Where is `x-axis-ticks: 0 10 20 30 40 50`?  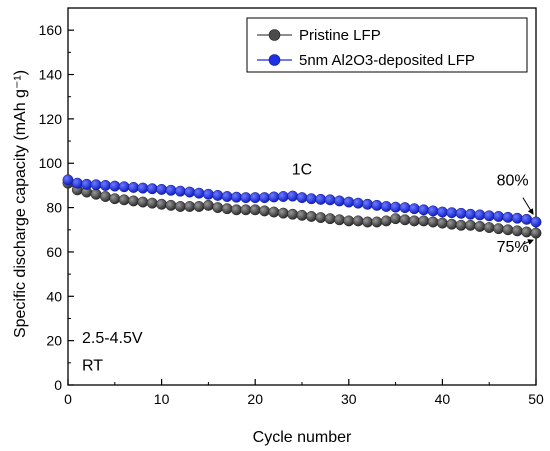 x-axis-ticks: 0 10 20 30 40 50 is located at coordinates (304, 393).